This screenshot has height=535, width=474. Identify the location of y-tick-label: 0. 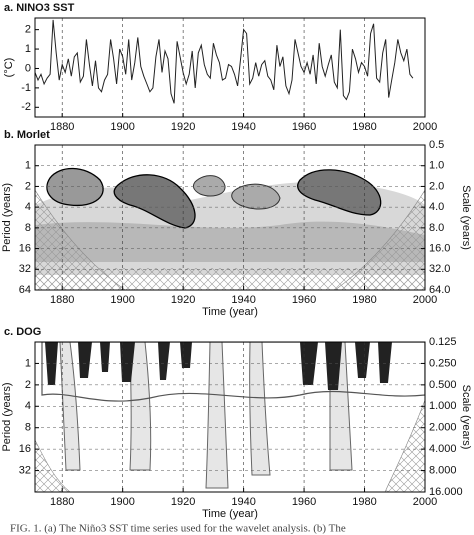
(28, 68).